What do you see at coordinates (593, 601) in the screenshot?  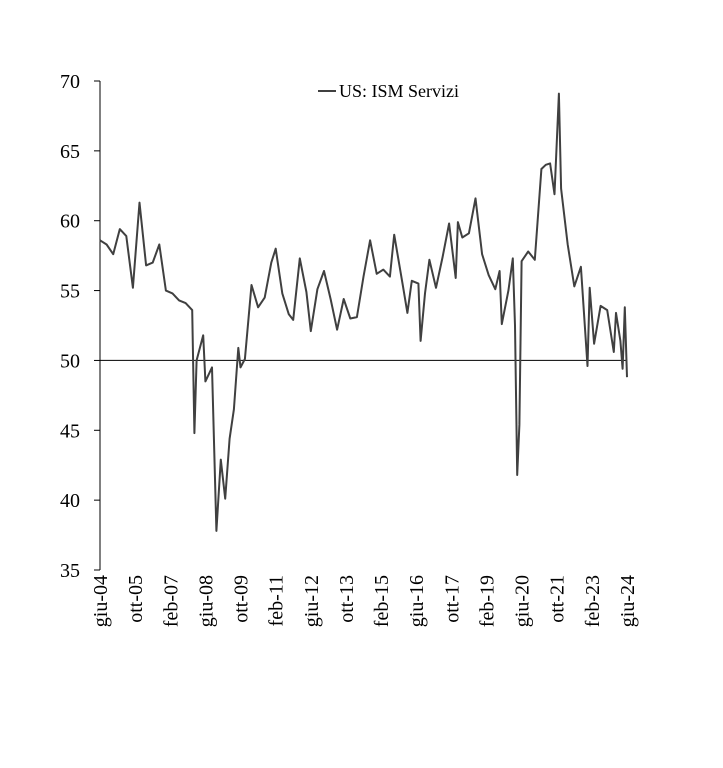 I see `x-tick-label: feb-23` at bounding box center [593, 601].